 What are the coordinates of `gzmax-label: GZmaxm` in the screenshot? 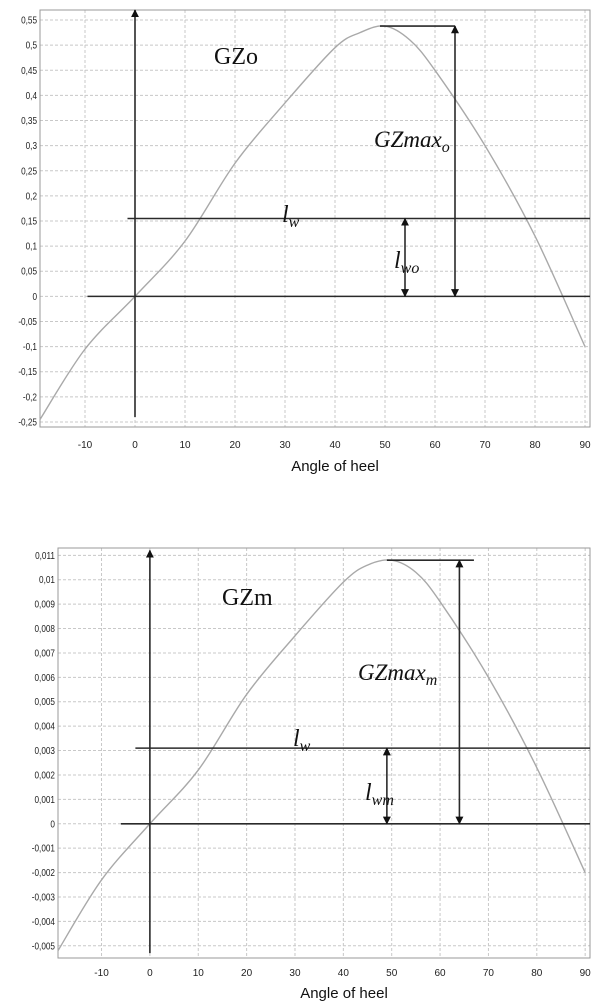 It's located at (397, 674).